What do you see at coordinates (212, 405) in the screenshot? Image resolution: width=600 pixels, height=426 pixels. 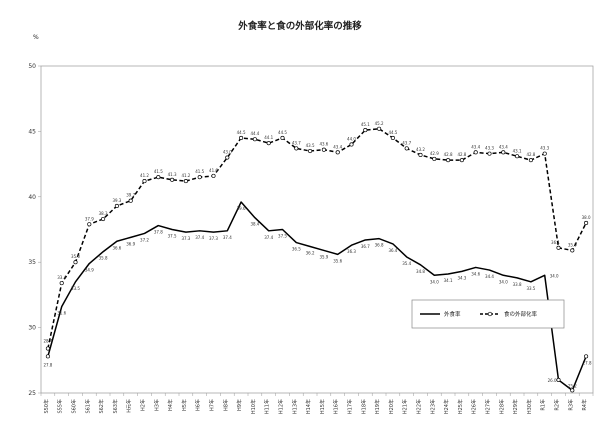 I see `x-tick-label: H7年` at bounding box center [212, 405].